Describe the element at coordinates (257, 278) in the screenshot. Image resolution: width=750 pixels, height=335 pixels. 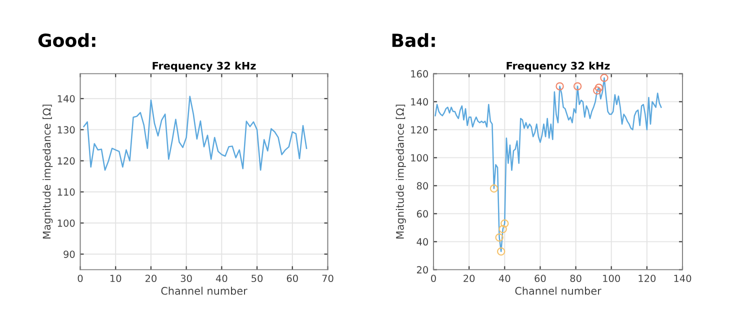
I see `x-tick-label: 50` at that location.